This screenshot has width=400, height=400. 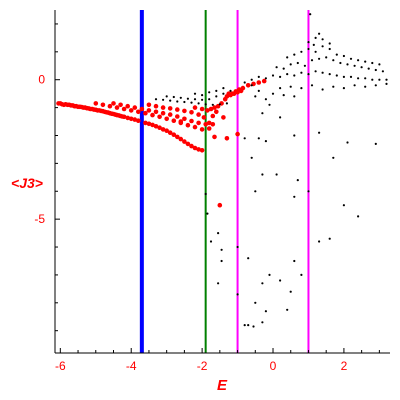 I want to click on y-axis-label: <J3>, so click(x=27, y=183).